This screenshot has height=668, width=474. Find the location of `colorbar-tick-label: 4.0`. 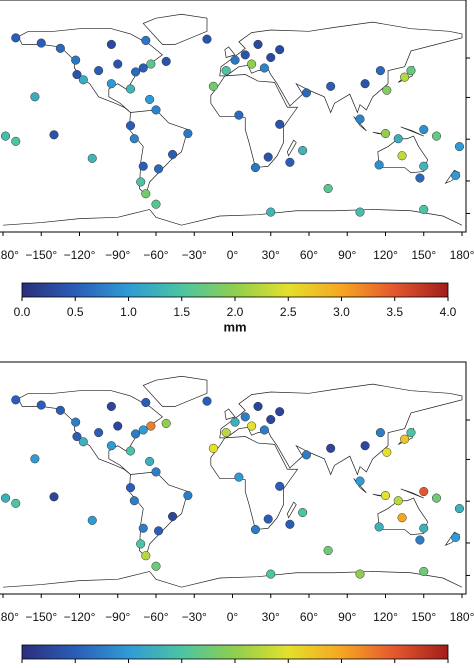

colorbar-tick-label: 4.0 is located at coordinates (448, 312).